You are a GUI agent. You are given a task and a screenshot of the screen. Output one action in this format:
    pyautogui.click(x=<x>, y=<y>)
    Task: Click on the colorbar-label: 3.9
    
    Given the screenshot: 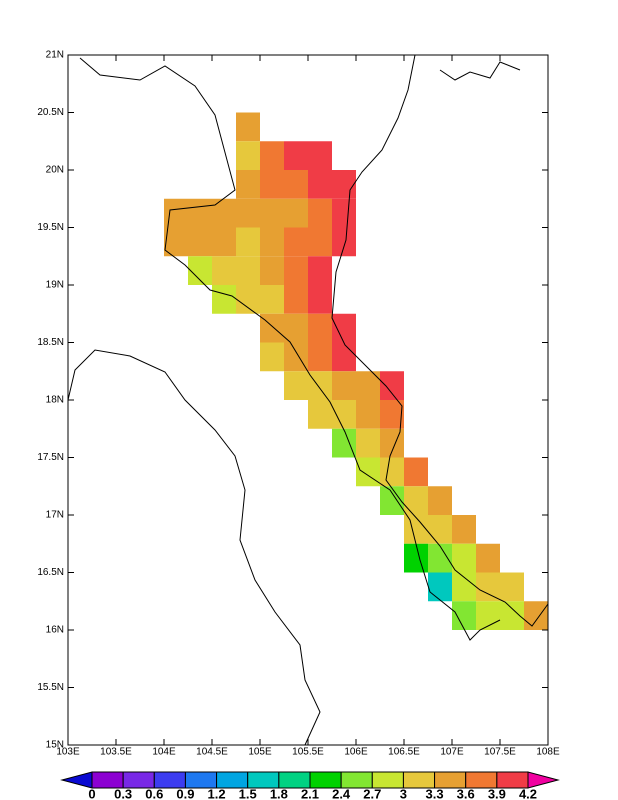 What is the action you would take?
    pyautogui.click(x=497, y=793)
    